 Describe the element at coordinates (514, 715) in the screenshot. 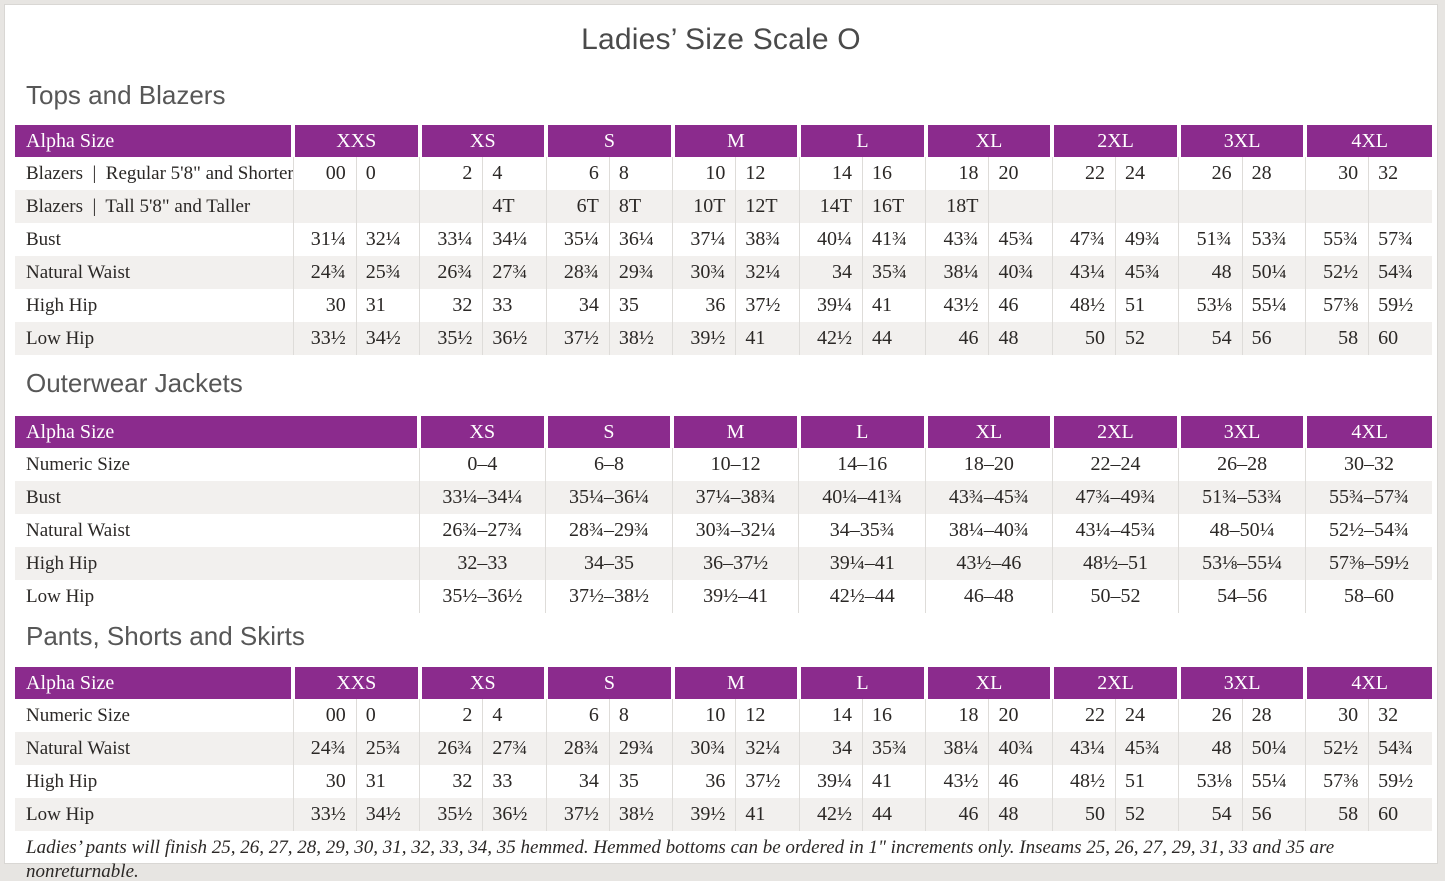

I see `size-value: 4` at that location.